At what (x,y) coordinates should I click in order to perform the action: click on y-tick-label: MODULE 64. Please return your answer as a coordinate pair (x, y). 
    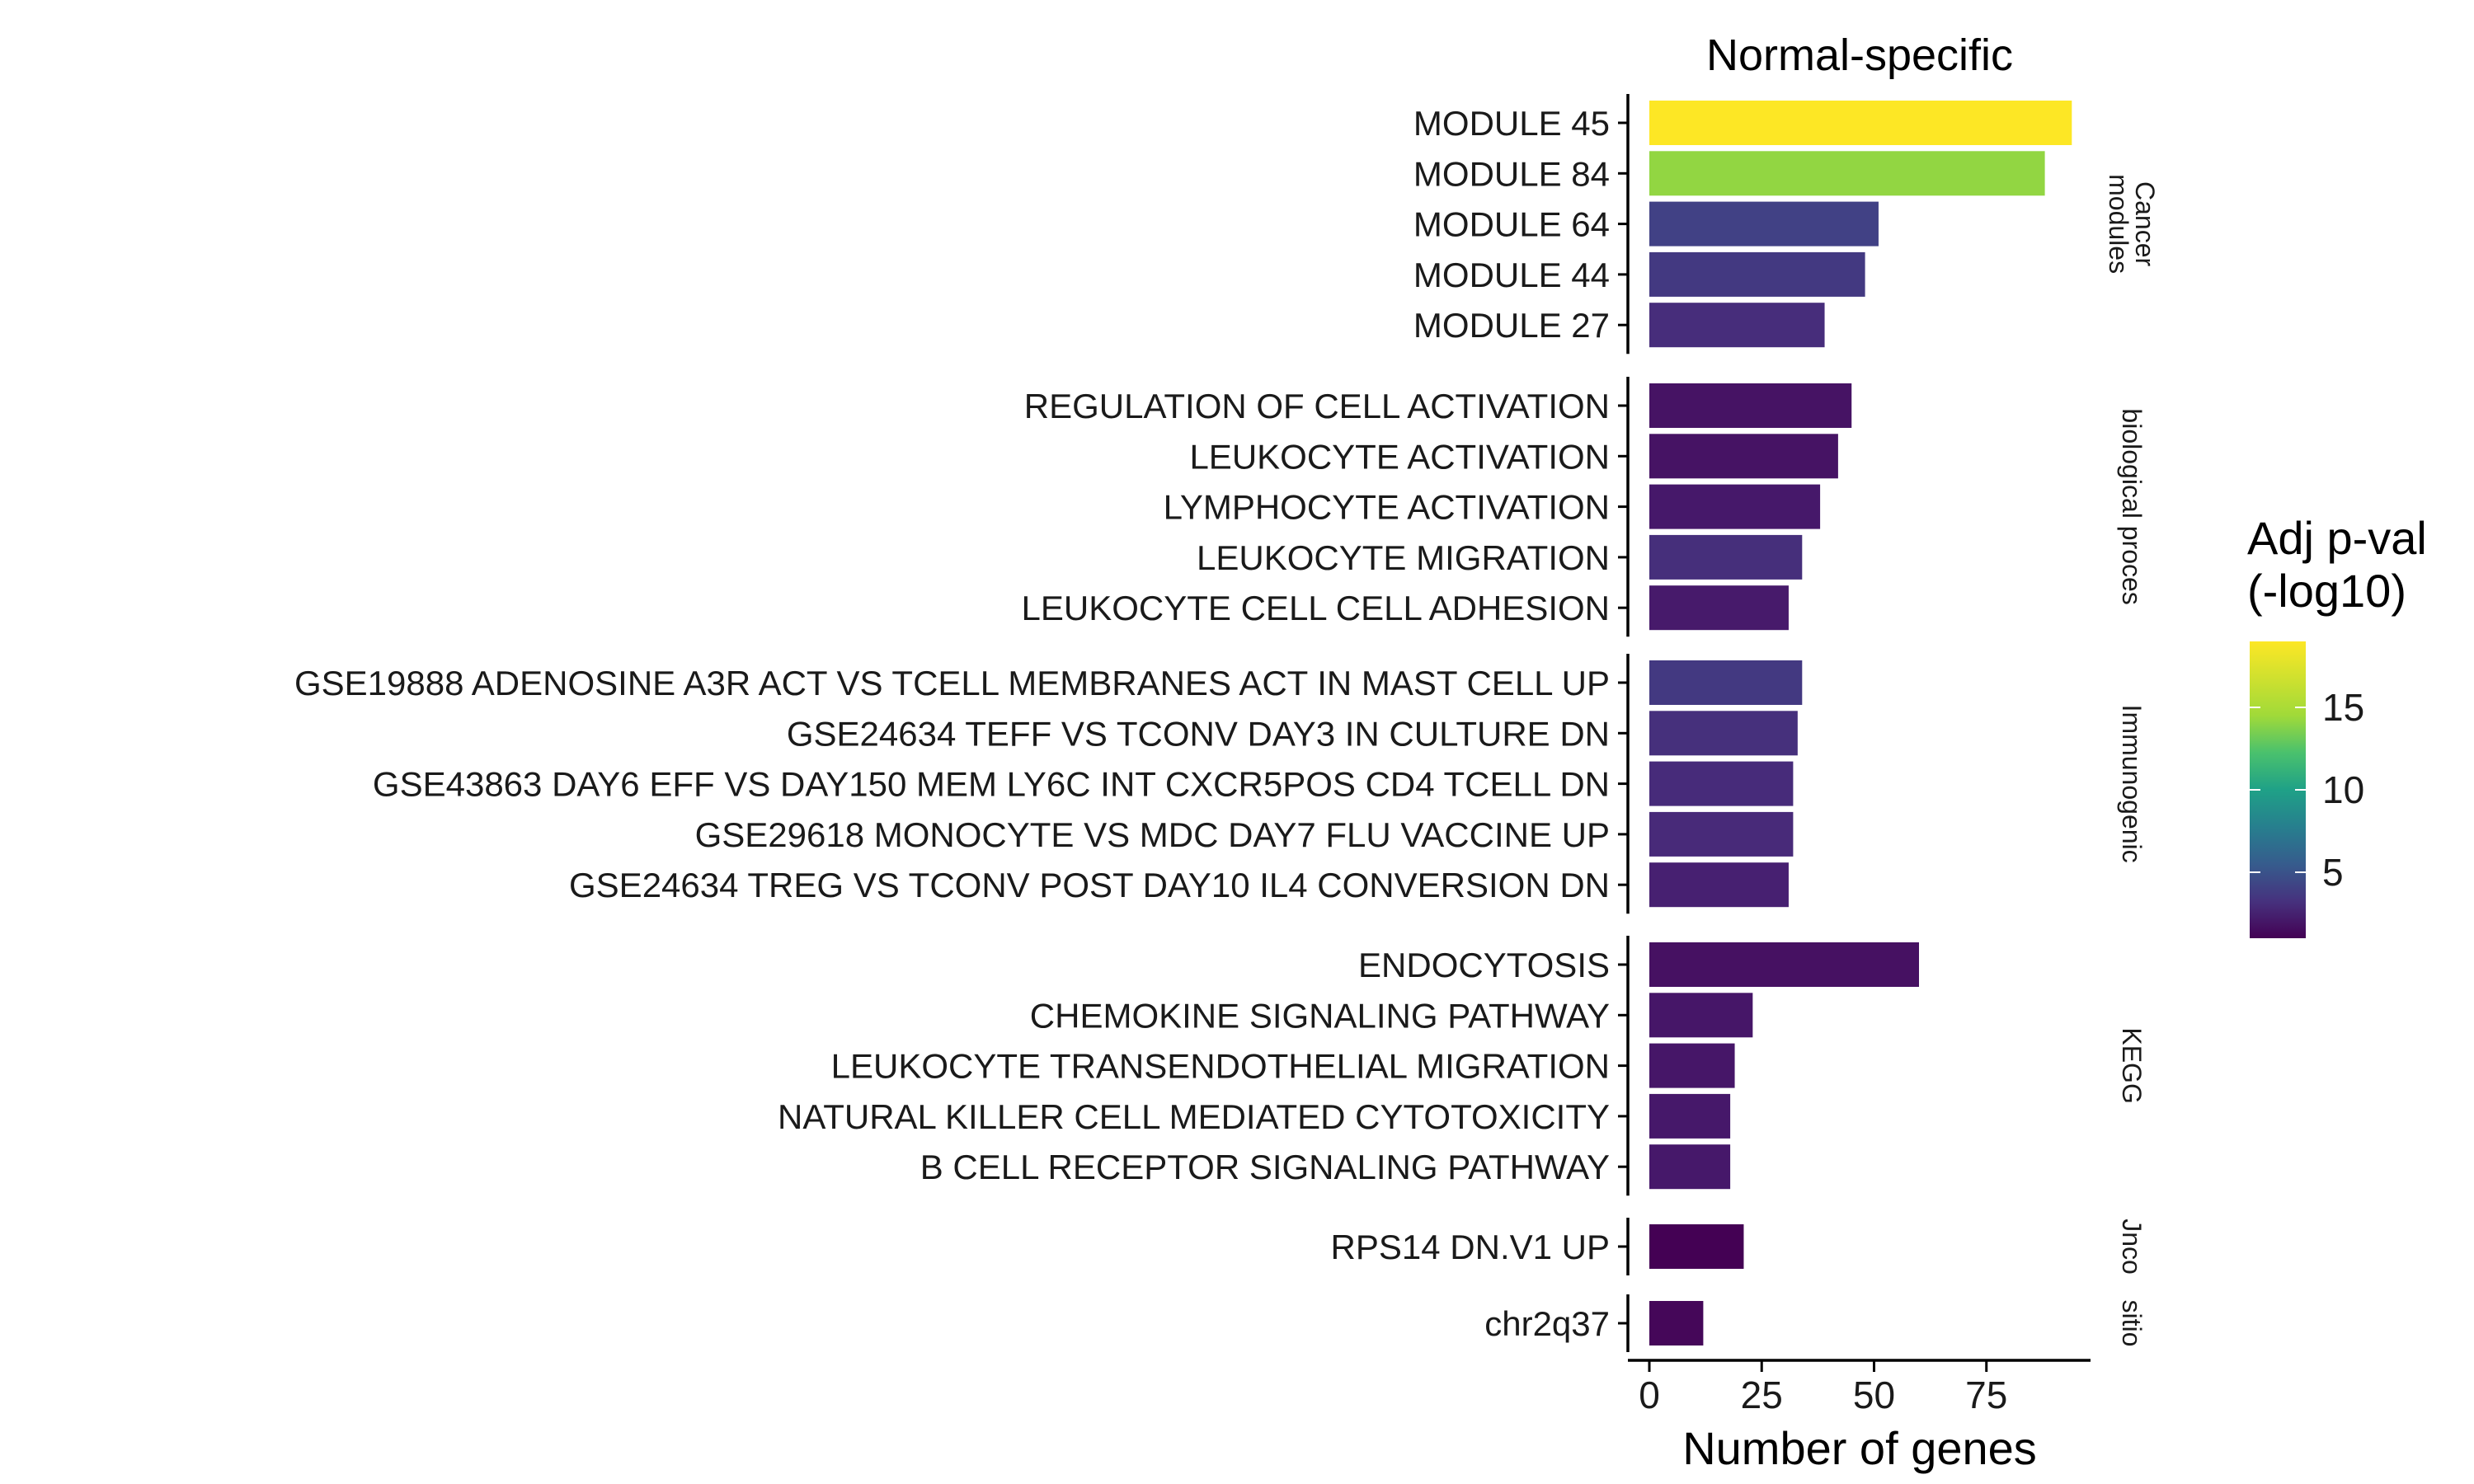
    Looking at the image, I should click on (1511, 224).